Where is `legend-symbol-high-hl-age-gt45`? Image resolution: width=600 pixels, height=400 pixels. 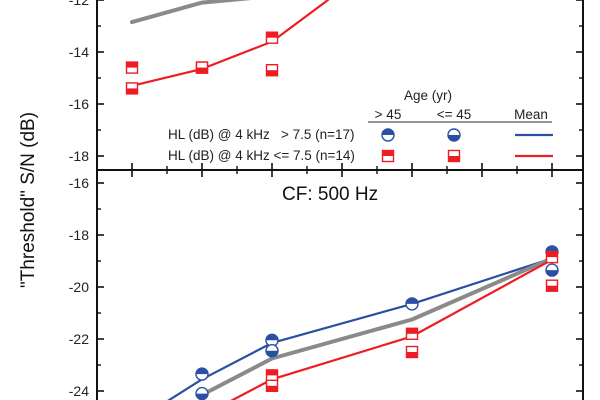 legend-symbol-high-hl-age-gt45 is located at coordinates (388, 135).